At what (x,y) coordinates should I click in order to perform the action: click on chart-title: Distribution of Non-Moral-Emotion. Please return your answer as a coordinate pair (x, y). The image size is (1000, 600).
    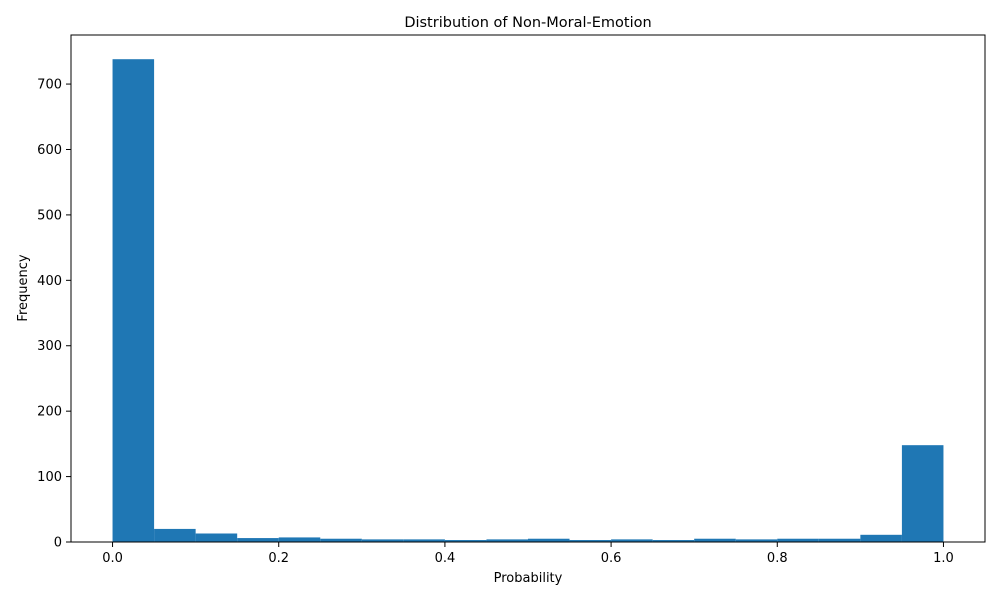
    Looking at the image, I should click on (527, 23).